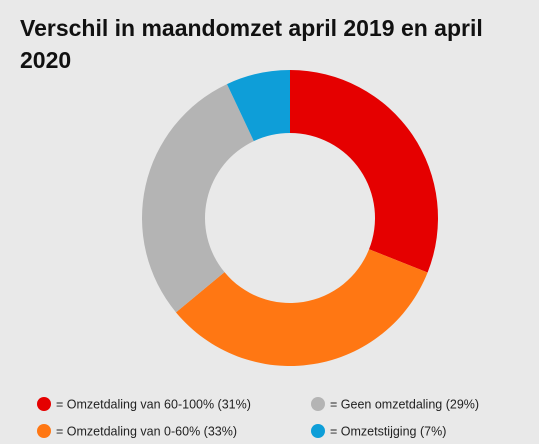  I want to click on legend-label: = Omzetdaling van 0-60% (33%), so click(146, 431).